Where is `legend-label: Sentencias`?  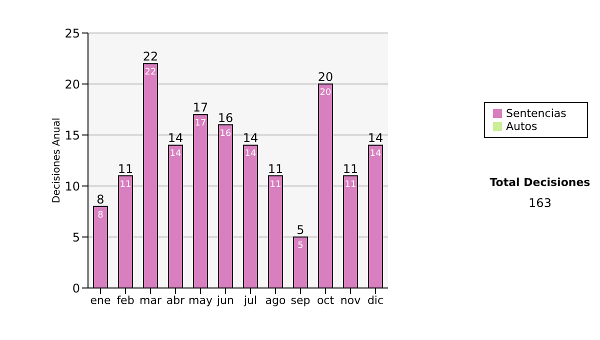 legend-label: Sentencias is located at coordinates (536, 113).